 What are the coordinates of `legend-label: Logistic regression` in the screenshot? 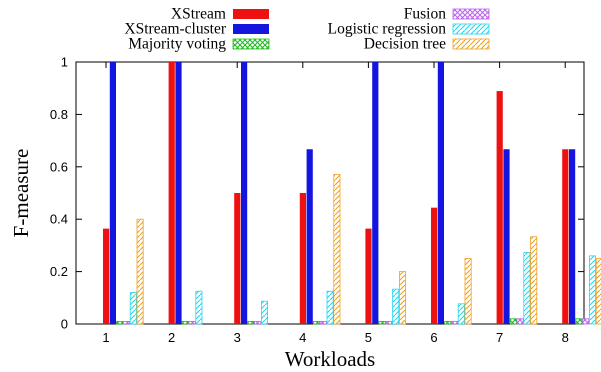 It's located at (387, 29).